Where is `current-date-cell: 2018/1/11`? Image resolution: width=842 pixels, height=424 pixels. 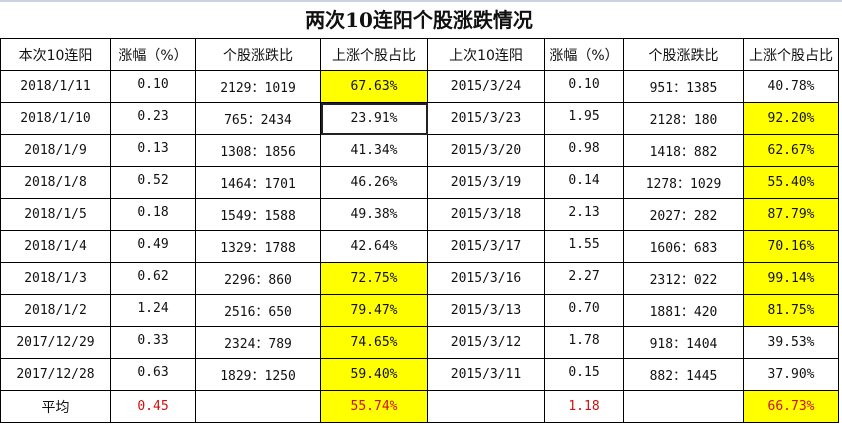
current-date-cell: 2018/1/11 is located at coordinates (55, 86).